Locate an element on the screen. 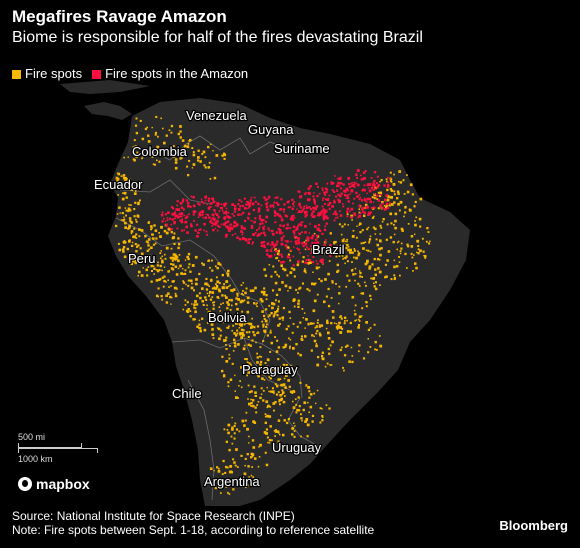 The image size is (580, 548). mapbox-attribution: mapbox is located at coordinates (54, 484).